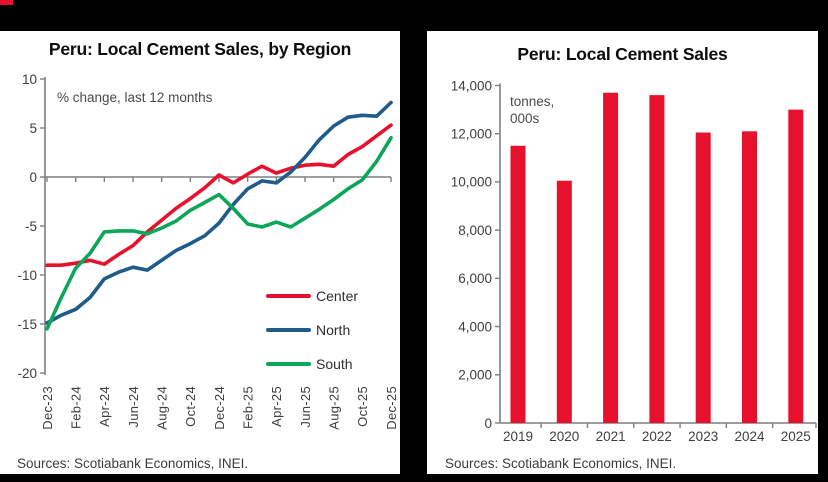 The width and height of the screenshot is (828, 482). What do you see at coordinates (657, 259) in the screenshot?
I see `bar-2022` at bounding box center [657, 259].